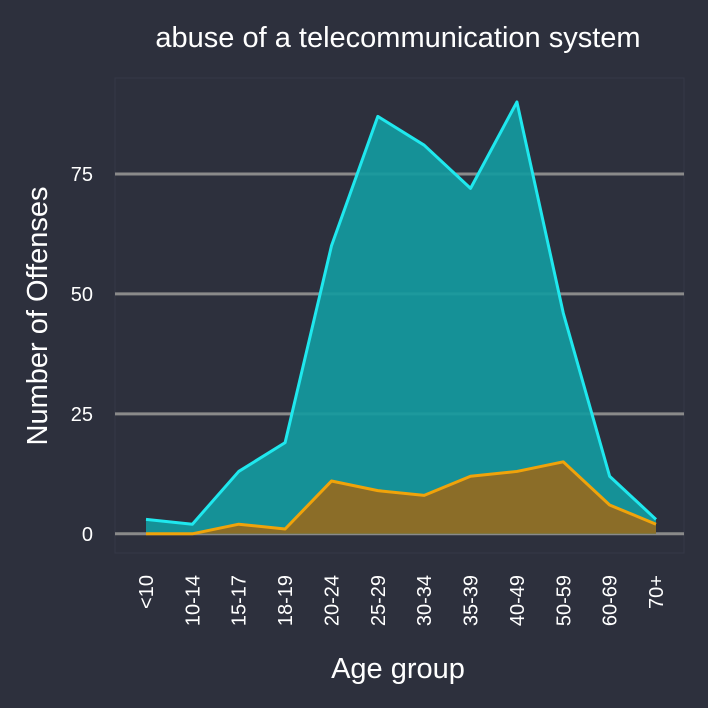 Image resolution: width=708 pixels, height=708 pixels. Describe the element at coordinates (286, 600) in the screenshot. I see `x-tick-label-18-19: 18-19` at that location.